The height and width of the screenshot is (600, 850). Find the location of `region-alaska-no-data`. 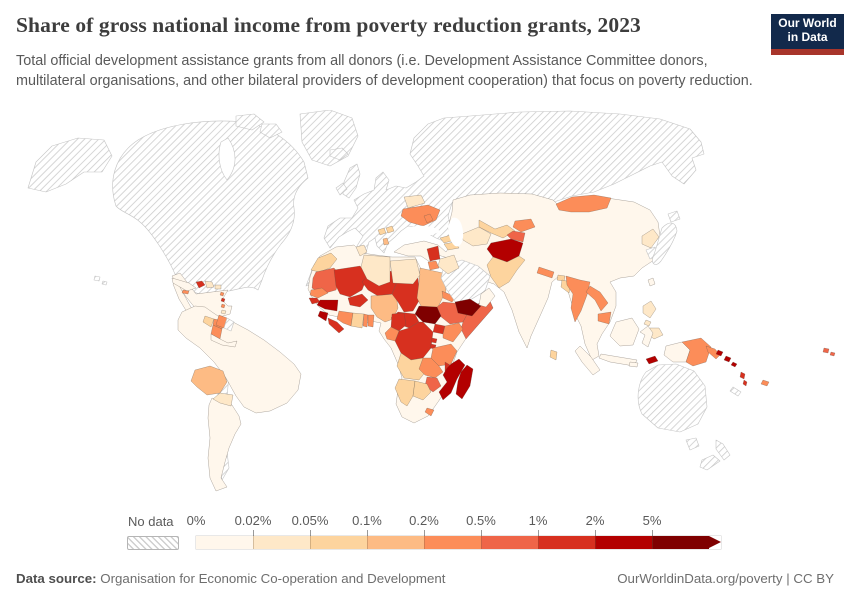

region-alaska-no-data is located at coordinates (70, 165).